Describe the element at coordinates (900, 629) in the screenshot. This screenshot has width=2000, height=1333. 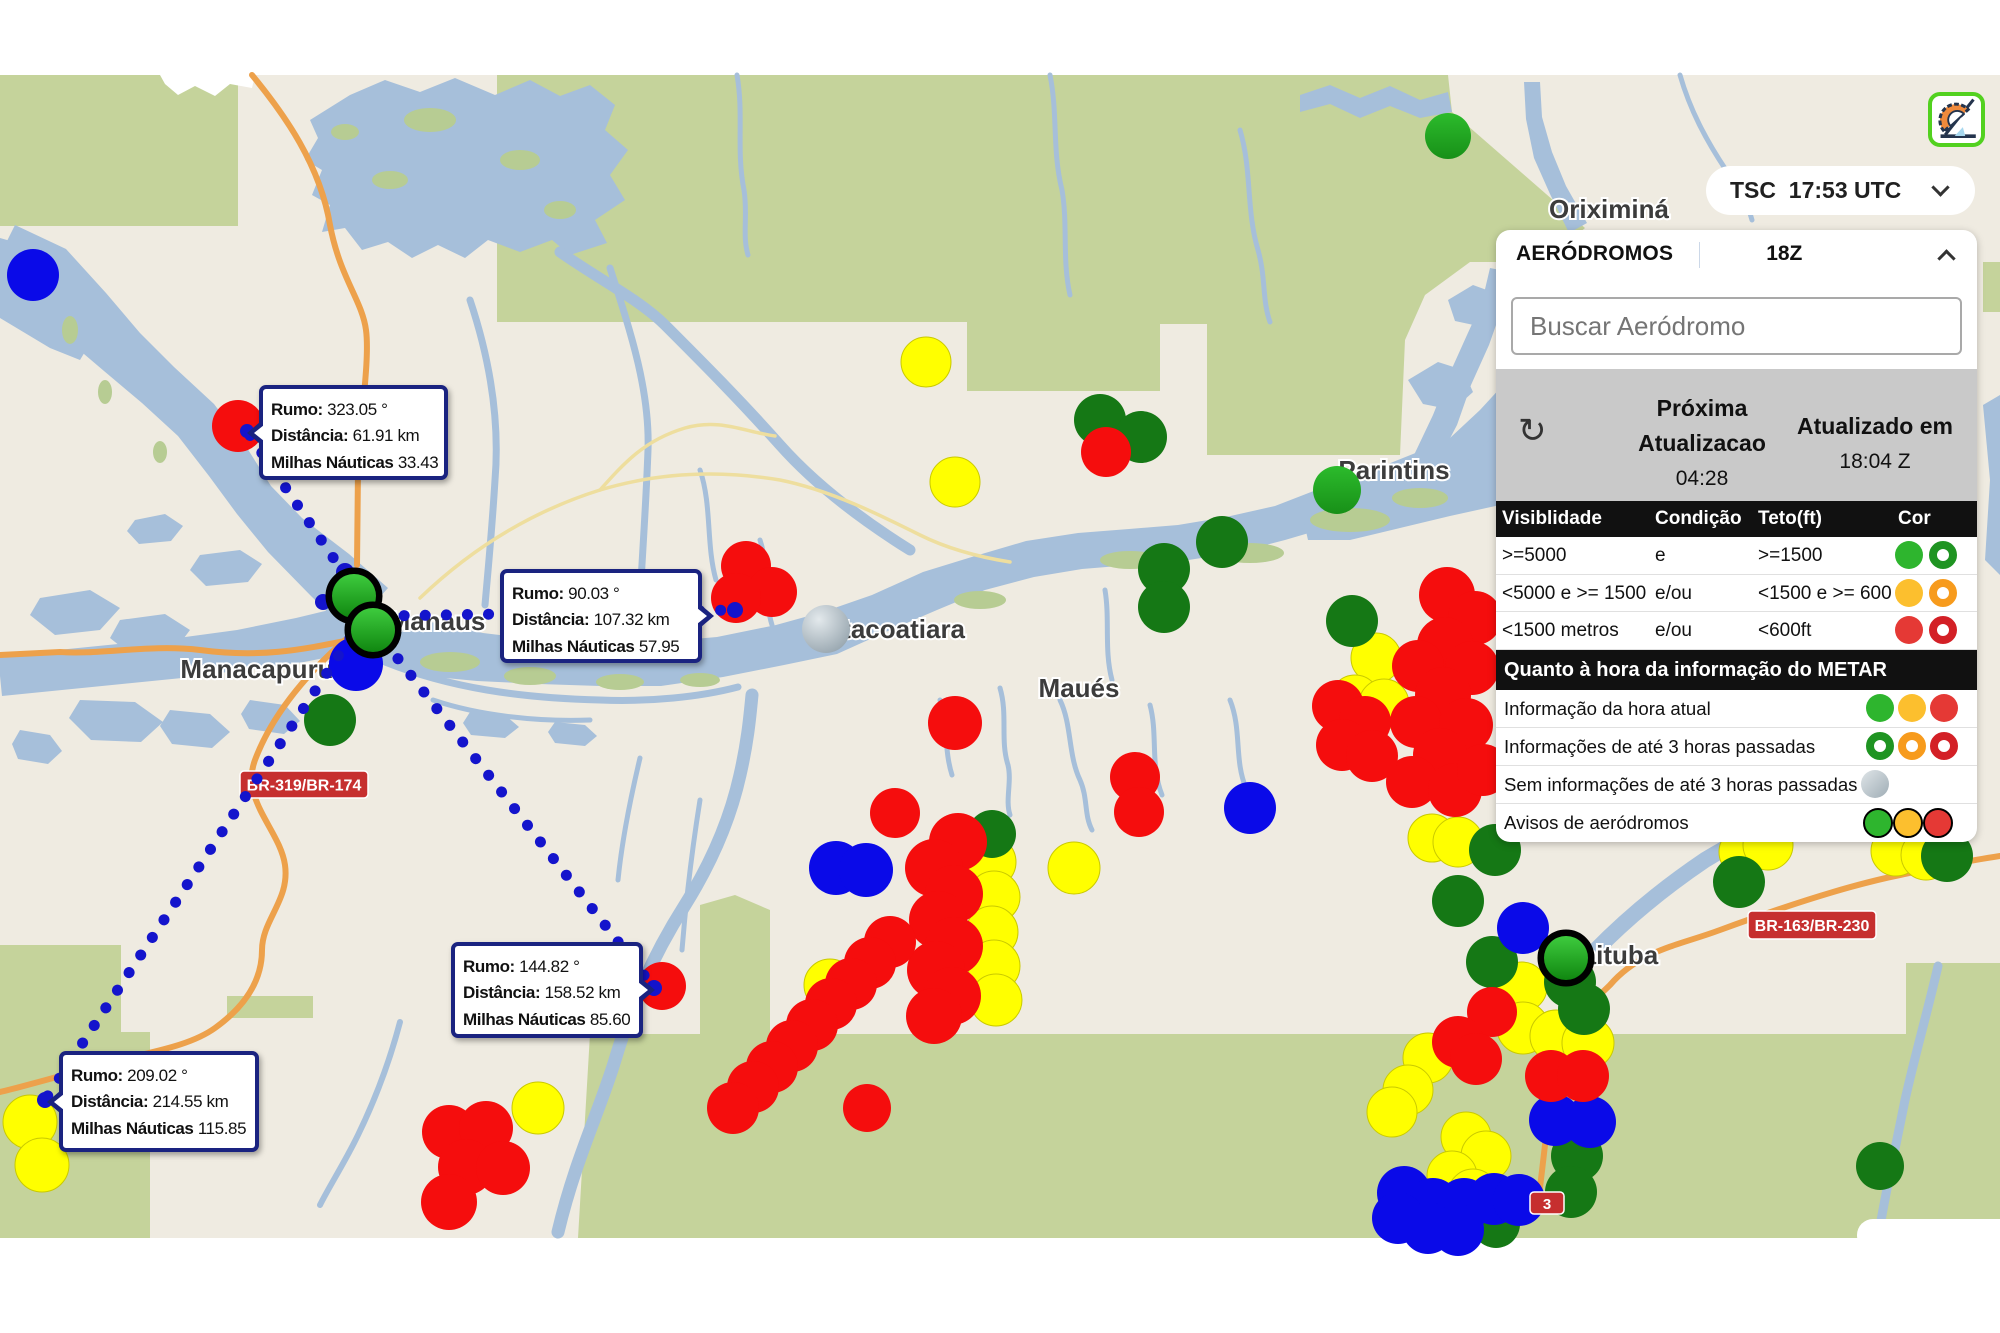
I see `svg-text: Itacoatiara` at that location.